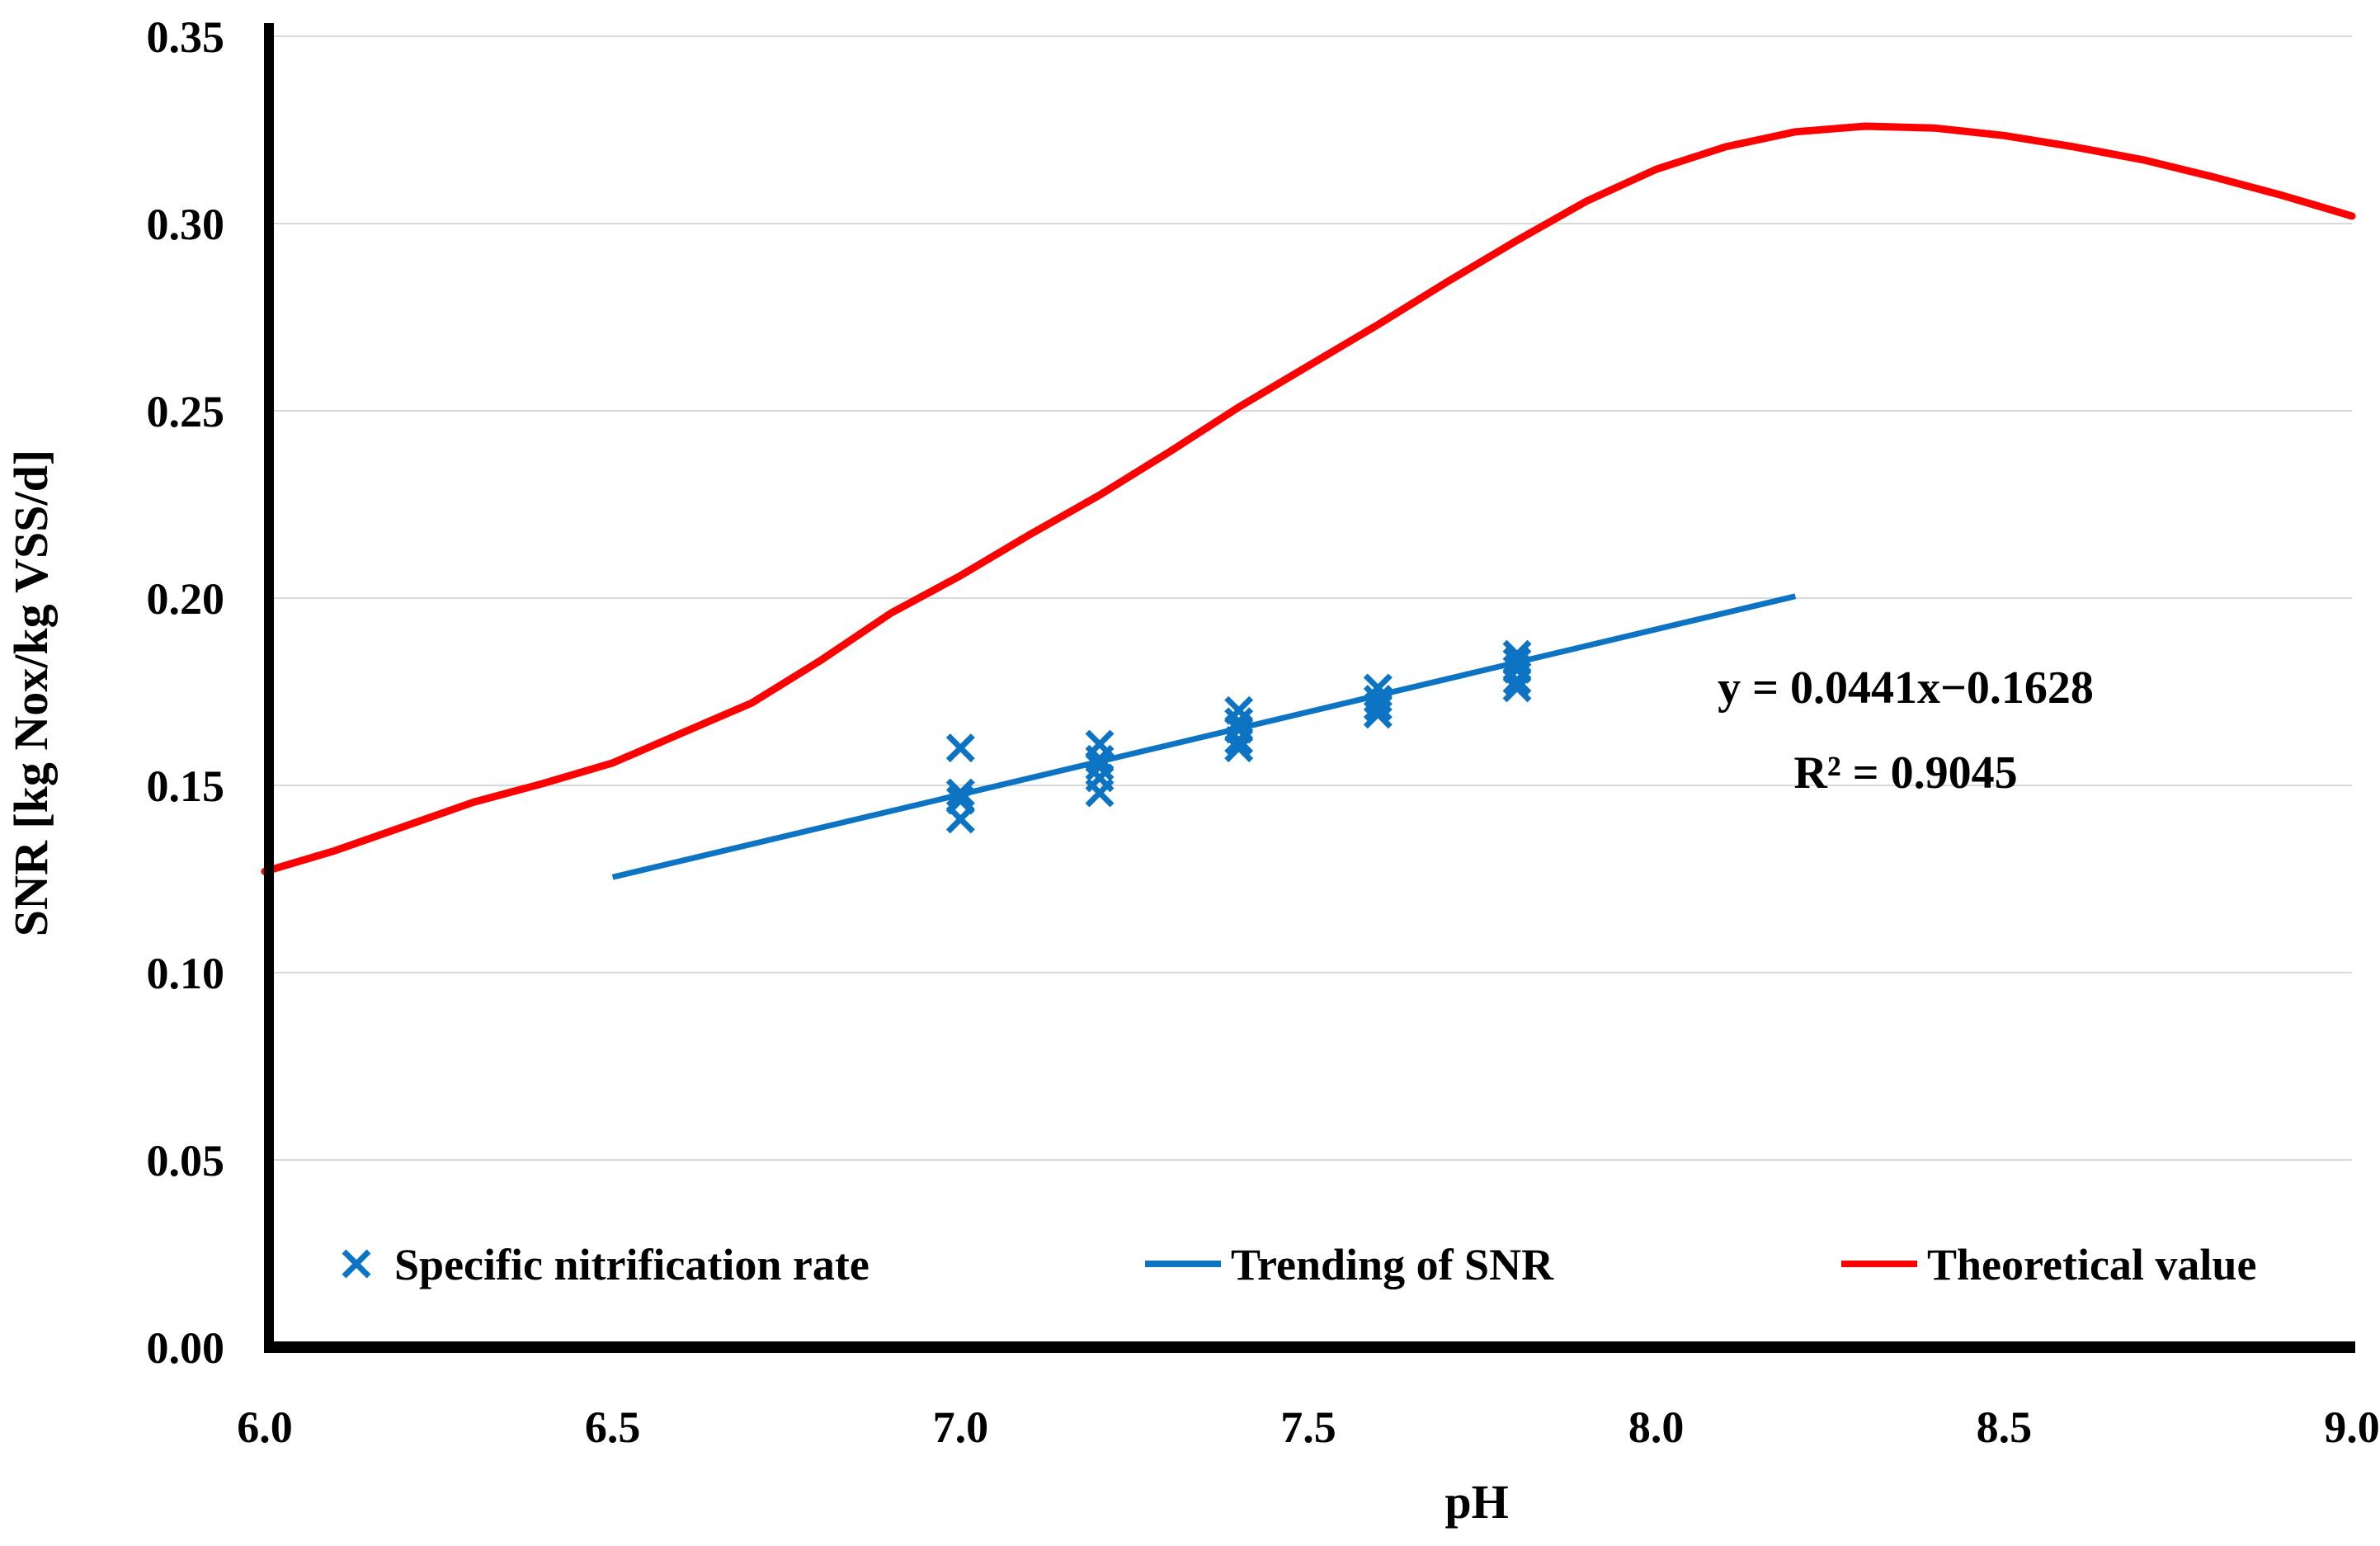 This screenshot has width=2380, height=1546. Describe the element at coordinates (1204, 736) in the screenshot. I see `trend-line` at that location.